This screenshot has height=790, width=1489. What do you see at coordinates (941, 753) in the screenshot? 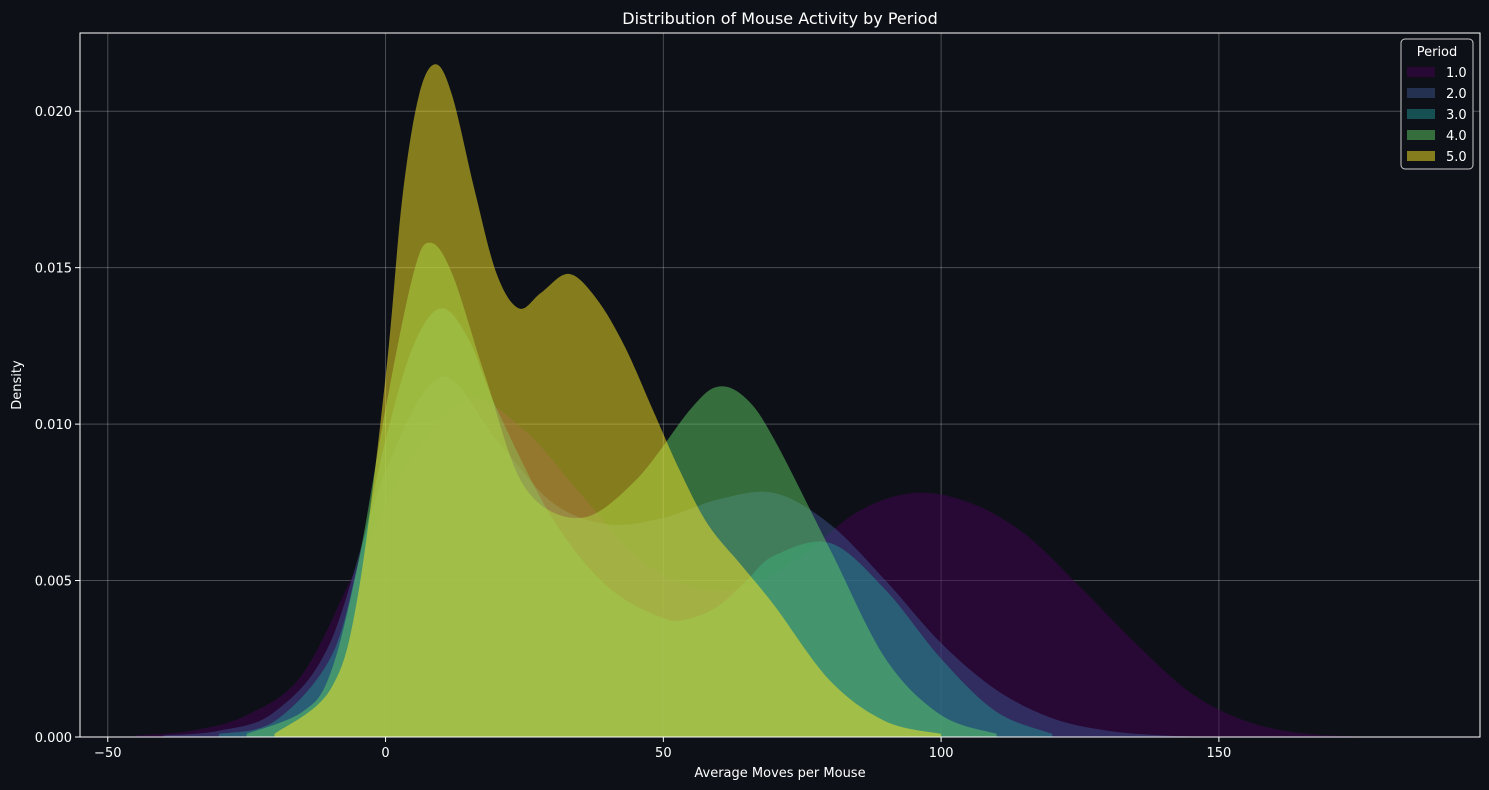
I see `x-tick-label: 100` at bounding box center [941, 753].